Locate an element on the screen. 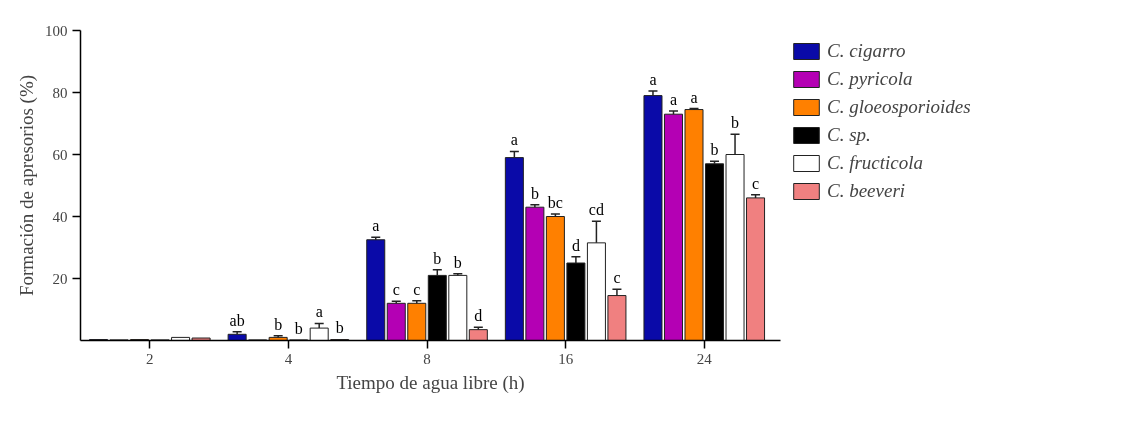 This screenshot has width=1128, height=437. data-label: bc is located at coordinates (555, 202).